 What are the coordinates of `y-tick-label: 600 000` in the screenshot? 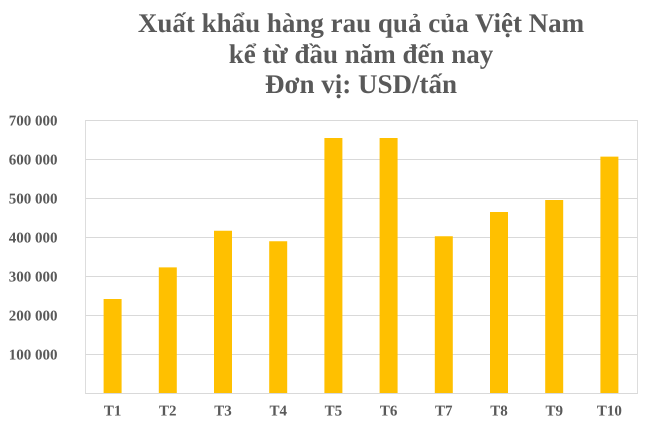 It's located at (33, 160).